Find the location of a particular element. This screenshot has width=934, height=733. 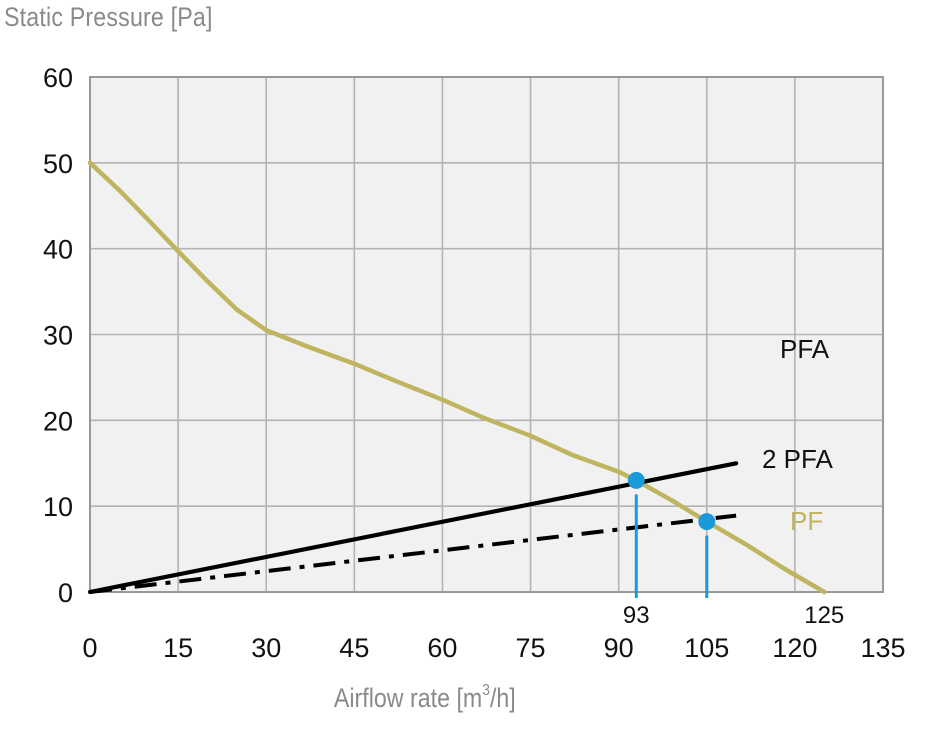

x-tick-label-60: 60 is located at coordinates (442, 648).